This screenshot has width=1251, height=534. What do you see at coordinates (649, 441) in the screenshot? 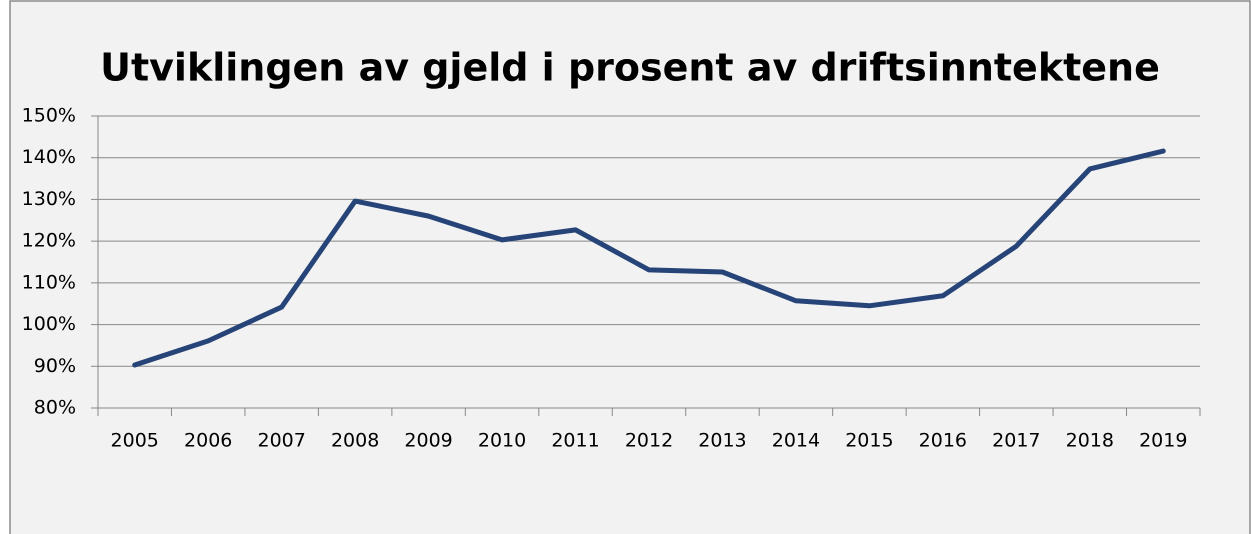
I see `x-tick-label: 2012` at bounding box center [649, 441].